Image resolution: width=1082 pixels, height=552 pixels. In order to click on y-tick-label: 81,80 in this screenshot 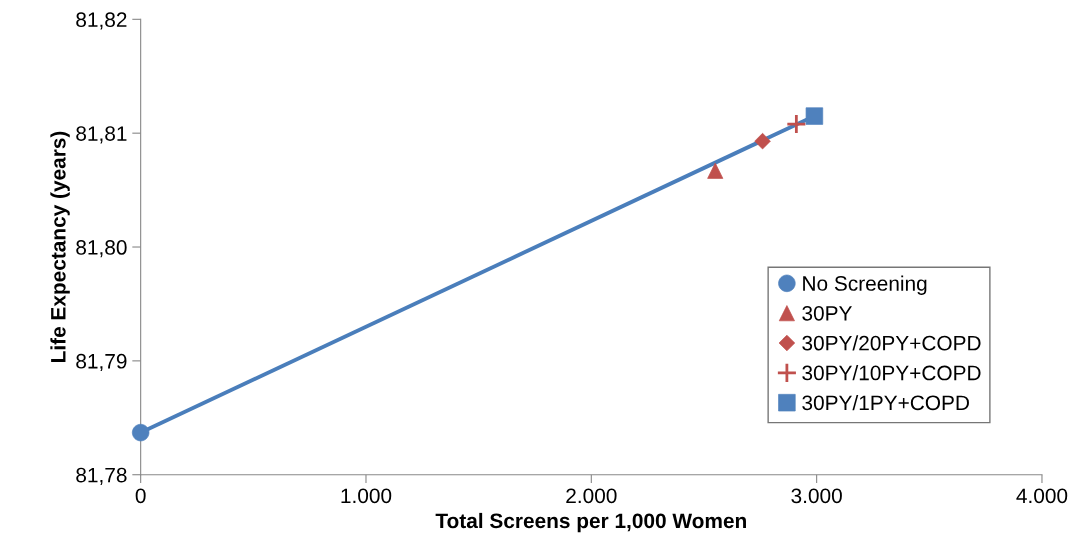, I will do `click(101, 249)`.